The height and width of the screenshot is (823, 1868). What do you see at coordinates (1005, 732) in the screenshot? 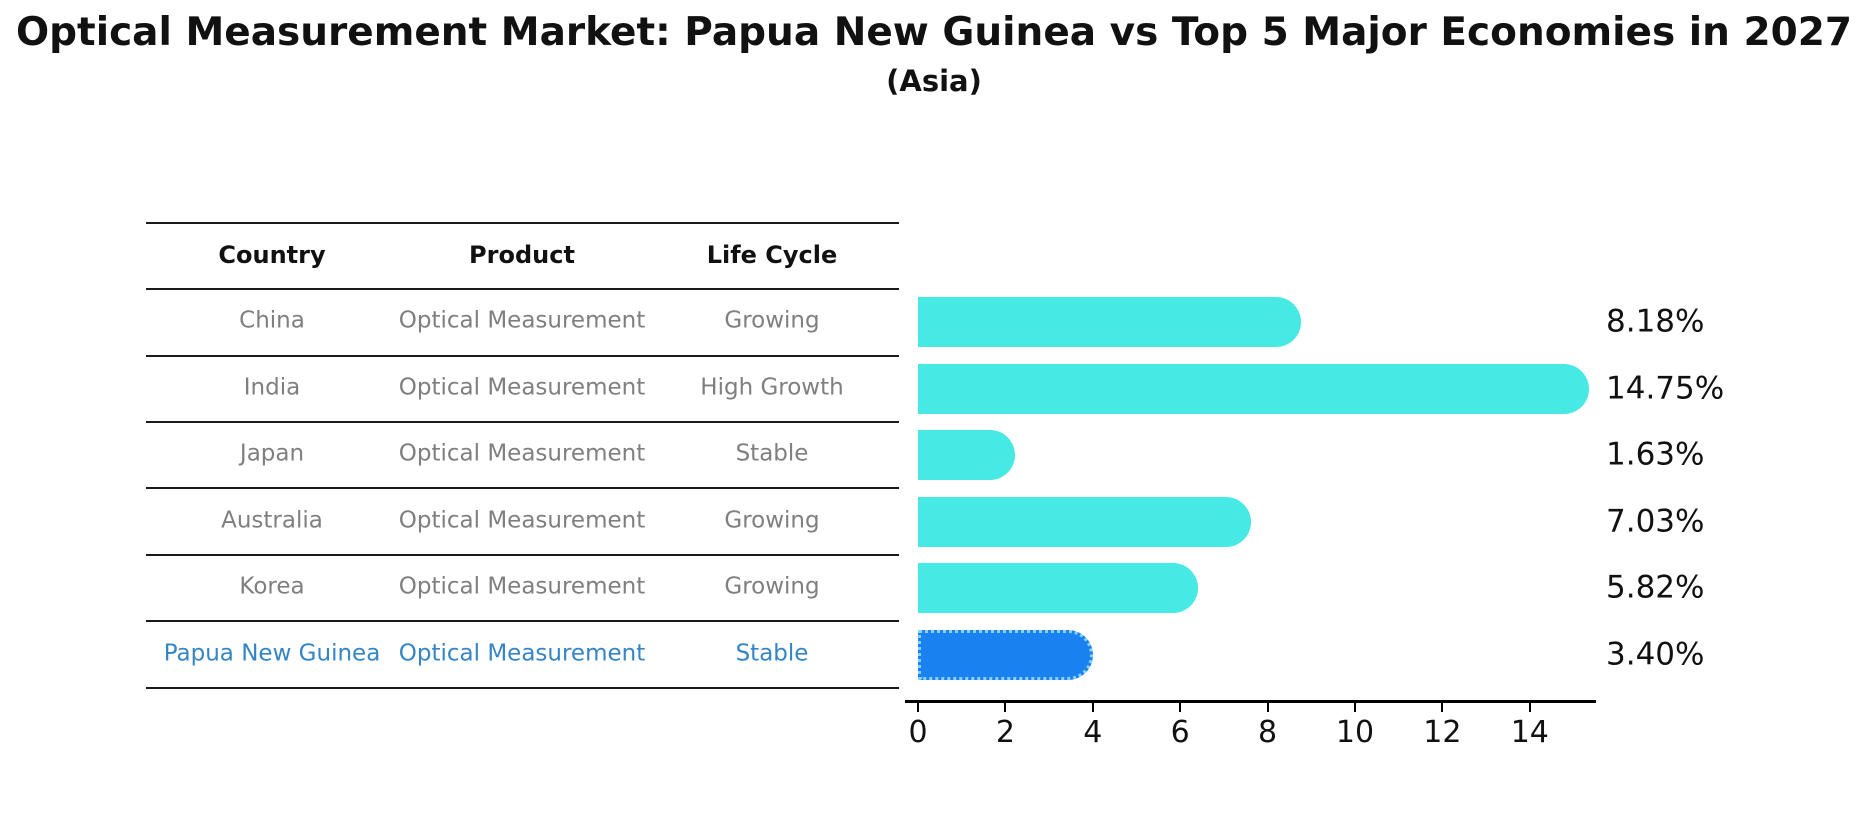
I see `x-axis-tick-label: 2` at bounding box center [1005, 732].